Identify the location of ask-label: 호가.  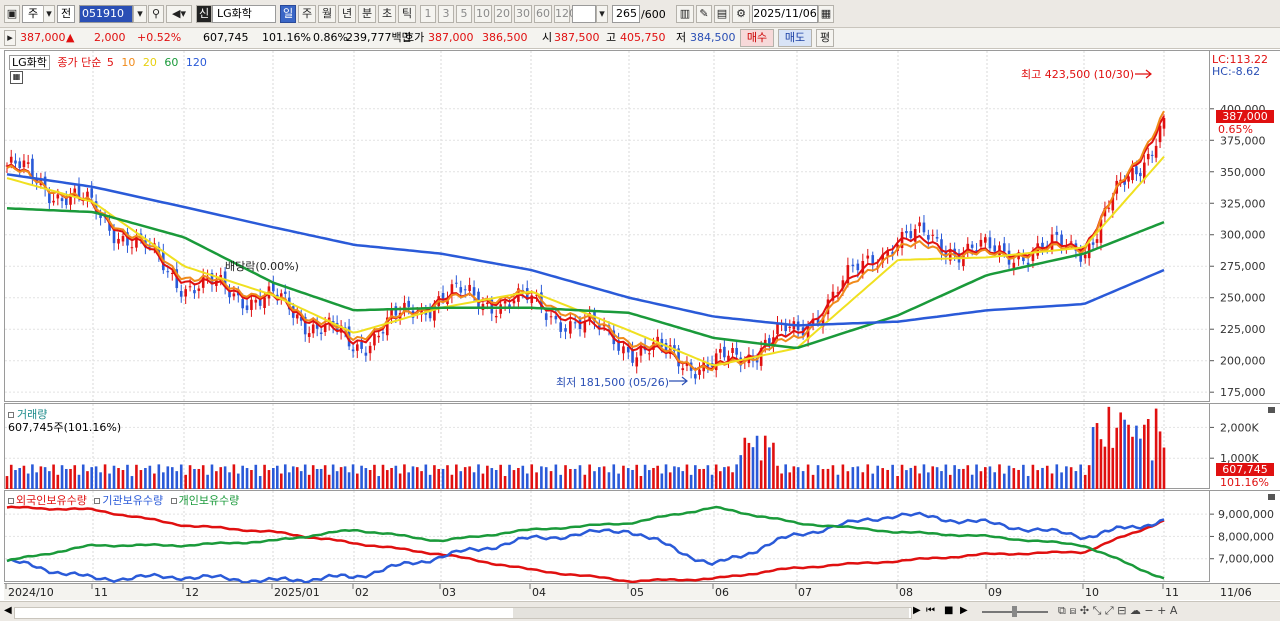
(414, 37).